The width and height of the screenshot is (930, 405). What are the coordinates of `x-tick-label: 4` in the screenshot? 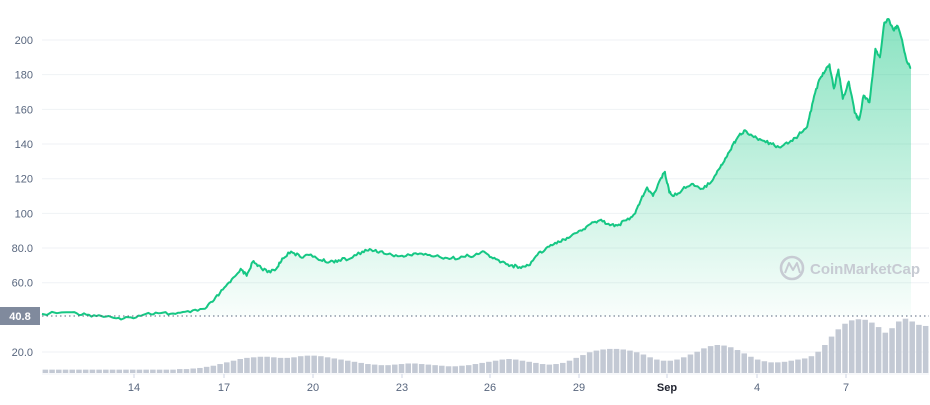 It's located at (757, 388).